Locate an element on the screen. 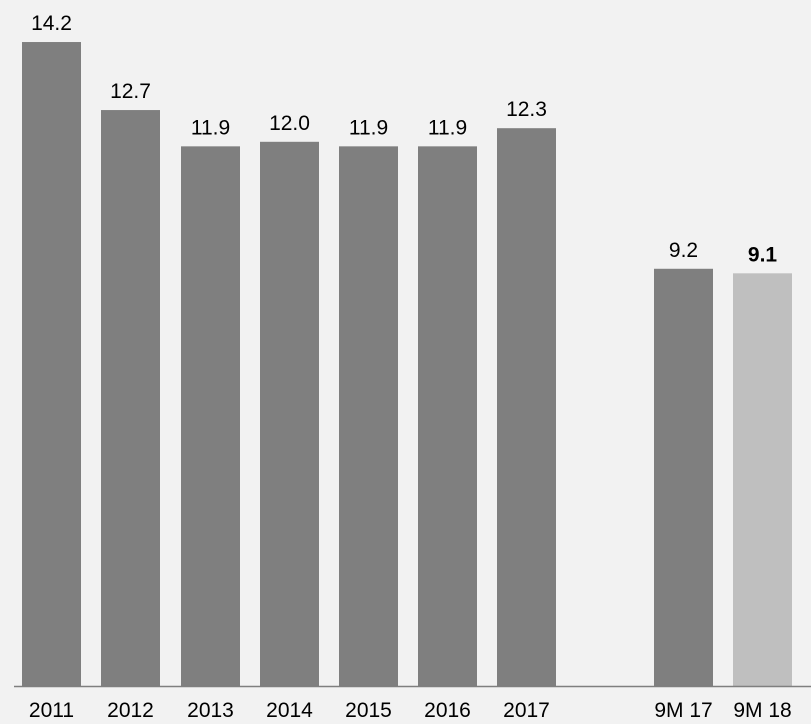  tick-labels-group: 2011 2012 2013 2014 2015 2016 2017 9M 17 9M 18 is located at coordinates (410, 710).